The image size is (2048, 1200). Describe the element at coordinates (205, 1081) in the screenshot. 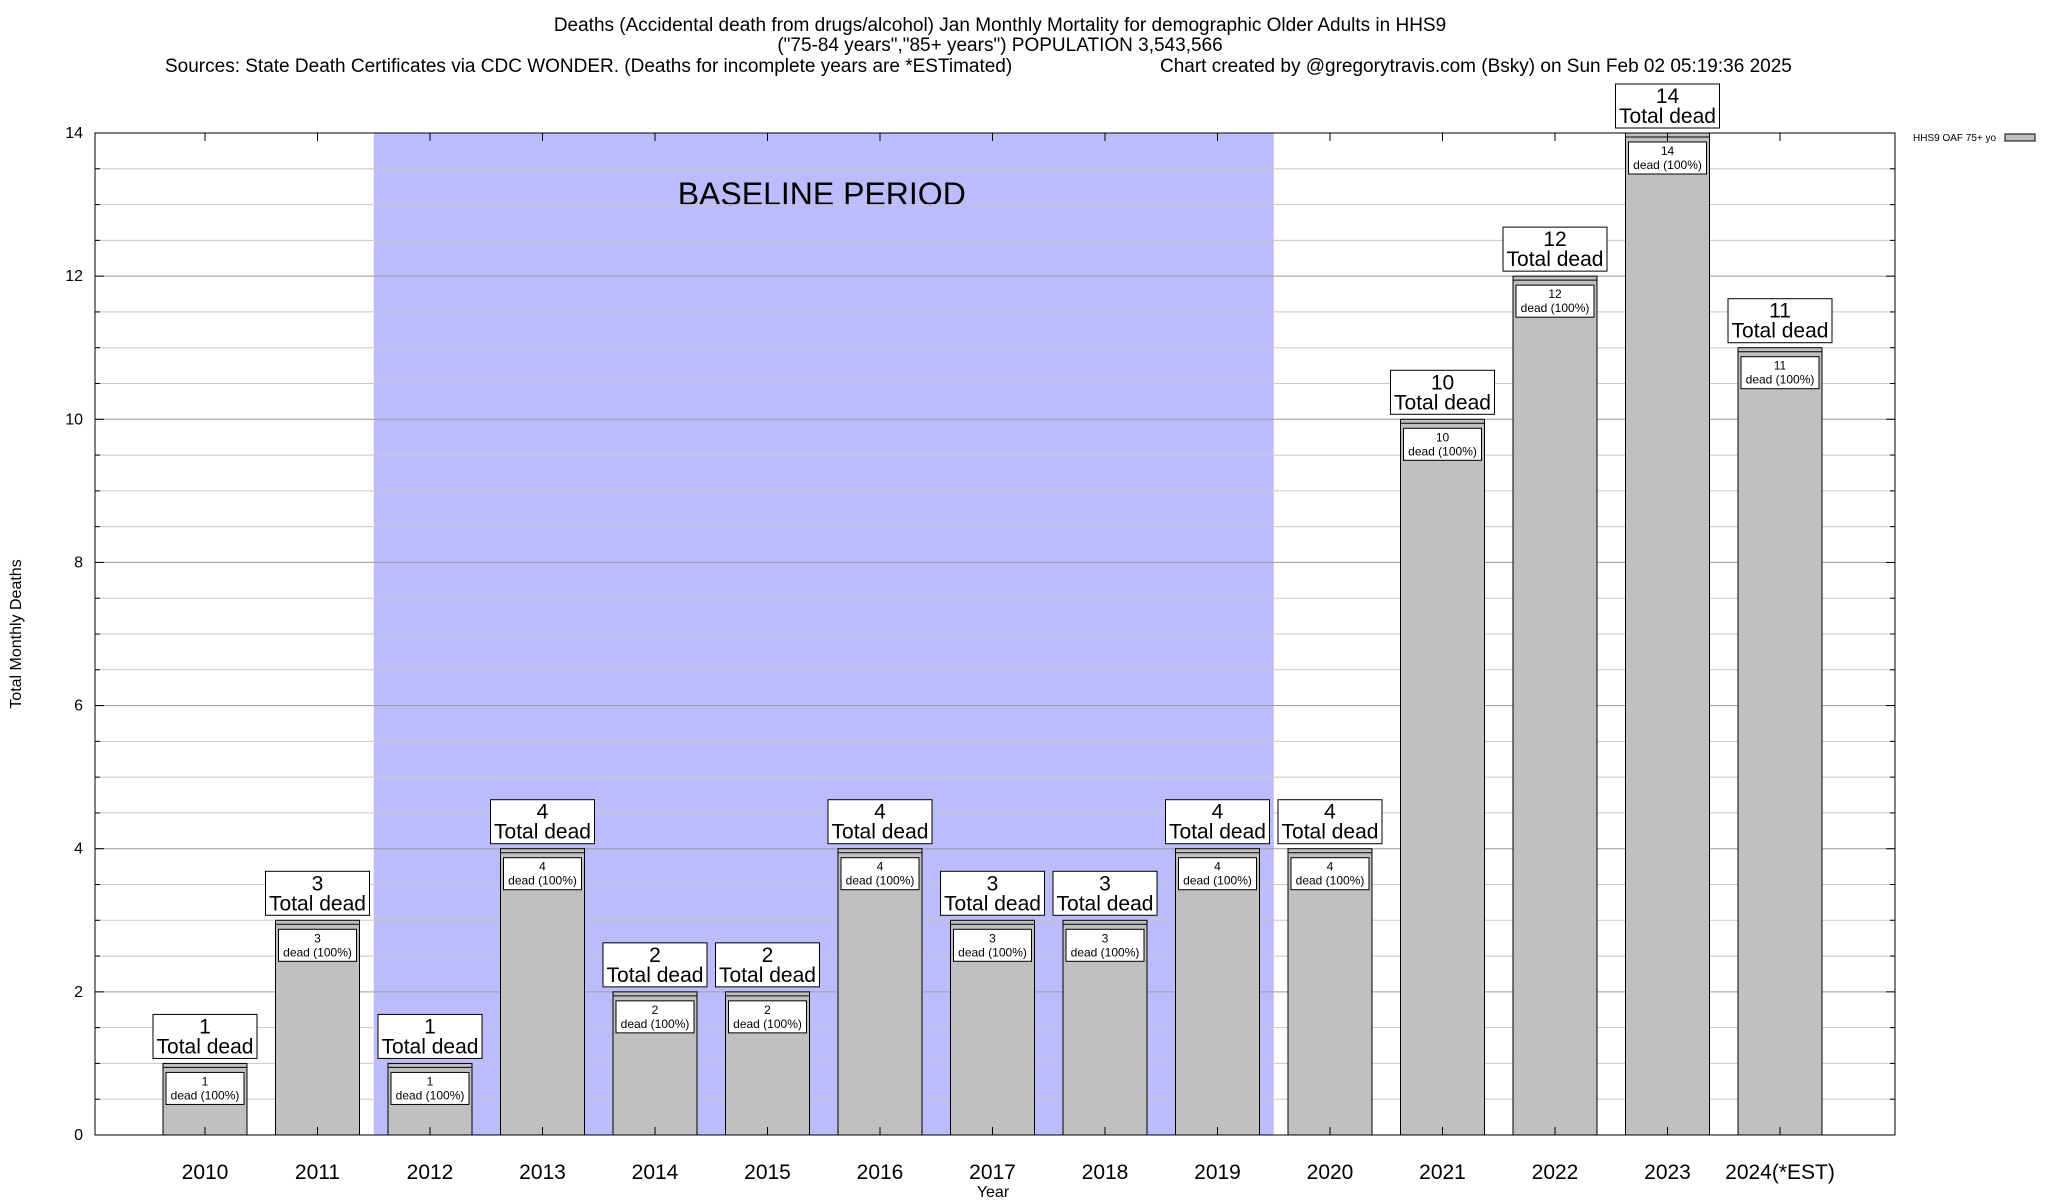

I see `inner-label-value: 1` at that location.